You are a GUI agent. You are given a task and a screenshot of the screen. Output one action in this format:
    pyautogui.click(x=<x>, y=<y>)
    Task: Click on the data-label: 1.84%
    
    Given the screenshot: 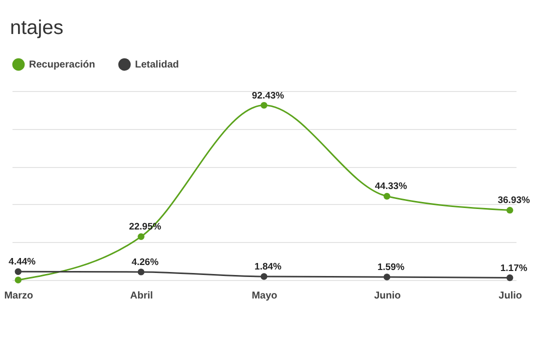 What is the action you would take?
    pyautogui.click(x=268, y=267)
    